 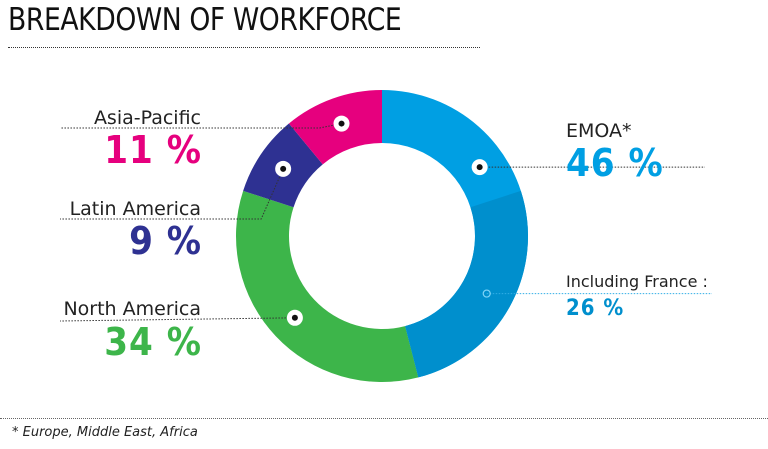 What do you see at coordinates (595, 308) in the screenshot?
I see `value-including-france: 26 %` at bounding box center [595, 308].